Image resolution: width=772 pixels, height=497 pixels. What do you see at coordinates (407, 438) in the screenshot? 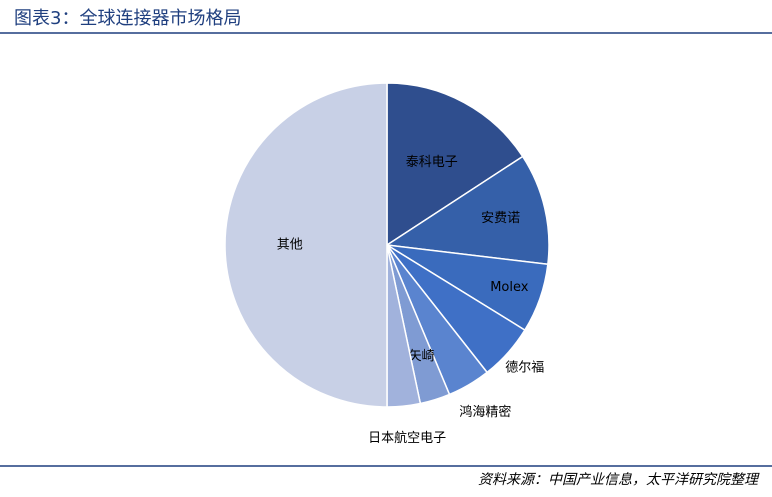
I see `slice-label: 日本航空电子` at bounding box center [407, 438].